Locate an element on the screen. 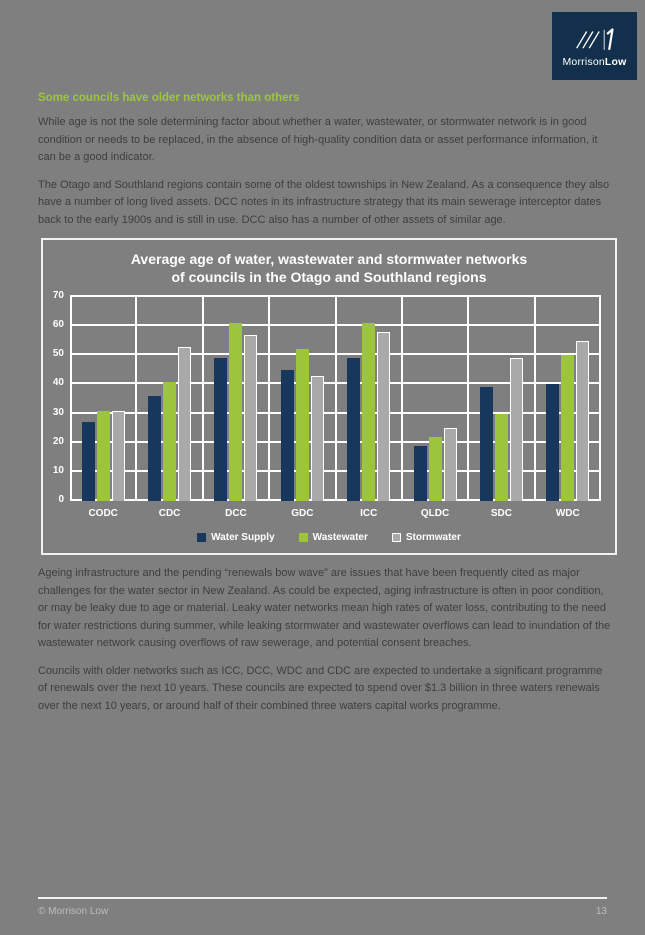  x-category-label-codc: CODC is located at coordinates (103, 513).